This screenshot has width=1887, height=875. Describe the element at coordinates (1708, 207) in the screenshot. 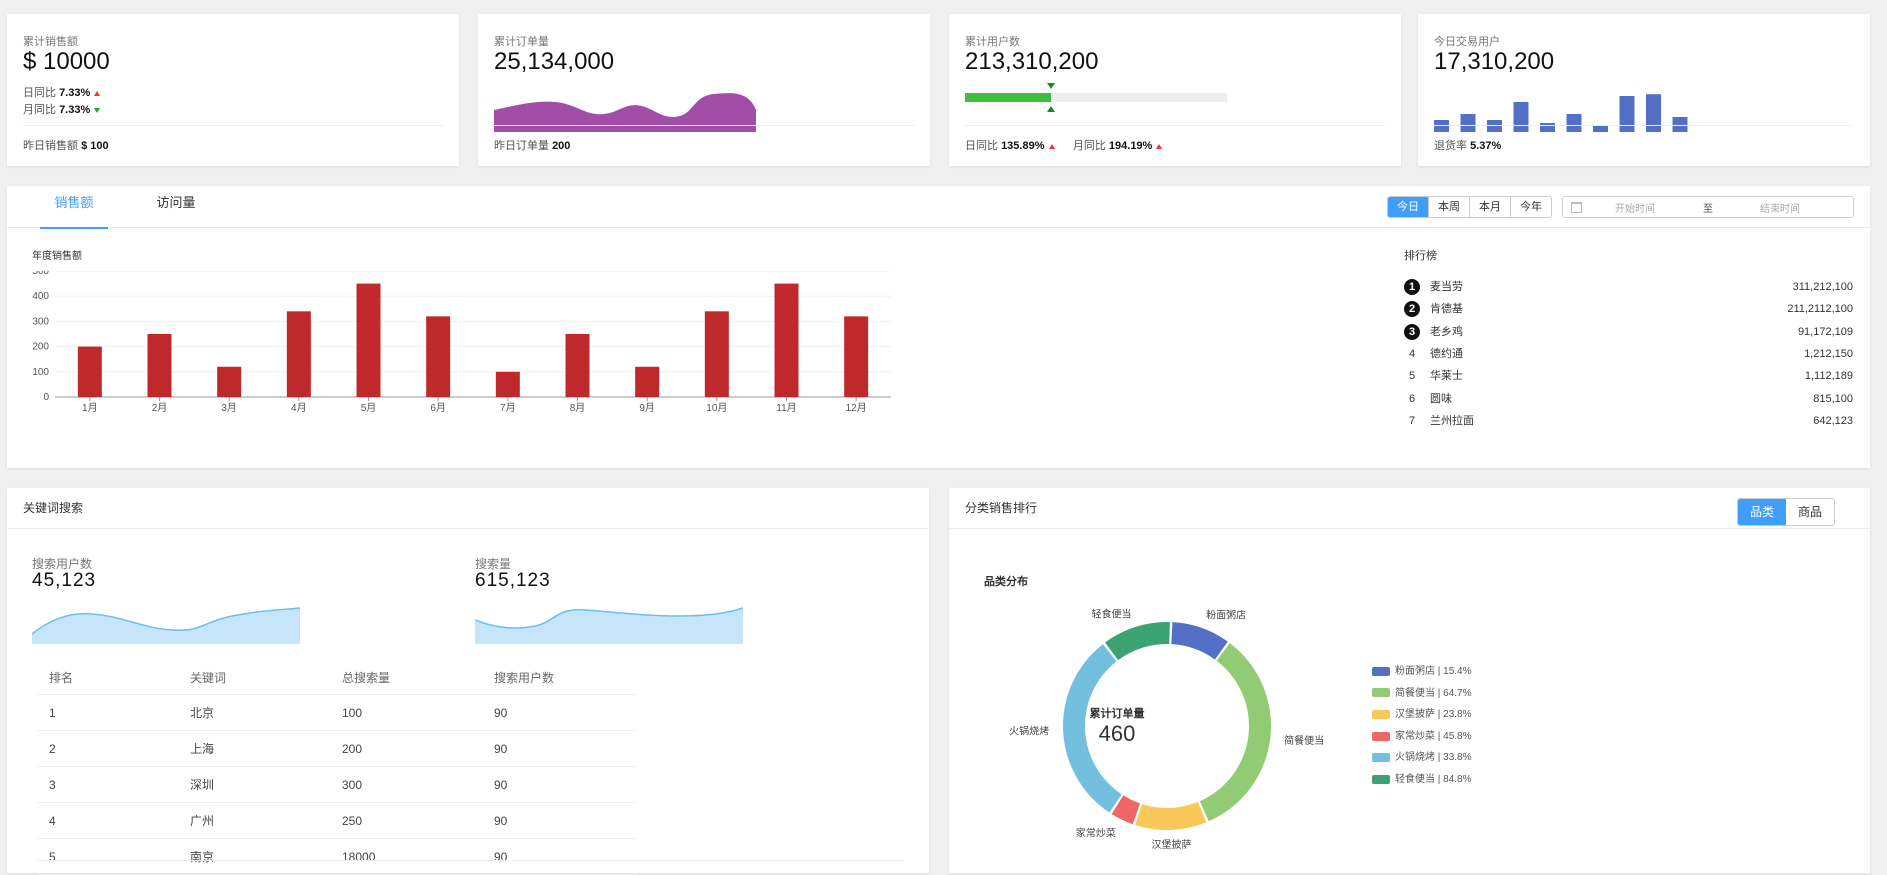

I see `date-range-picker: 开始时间 至 结束时间` at that location.